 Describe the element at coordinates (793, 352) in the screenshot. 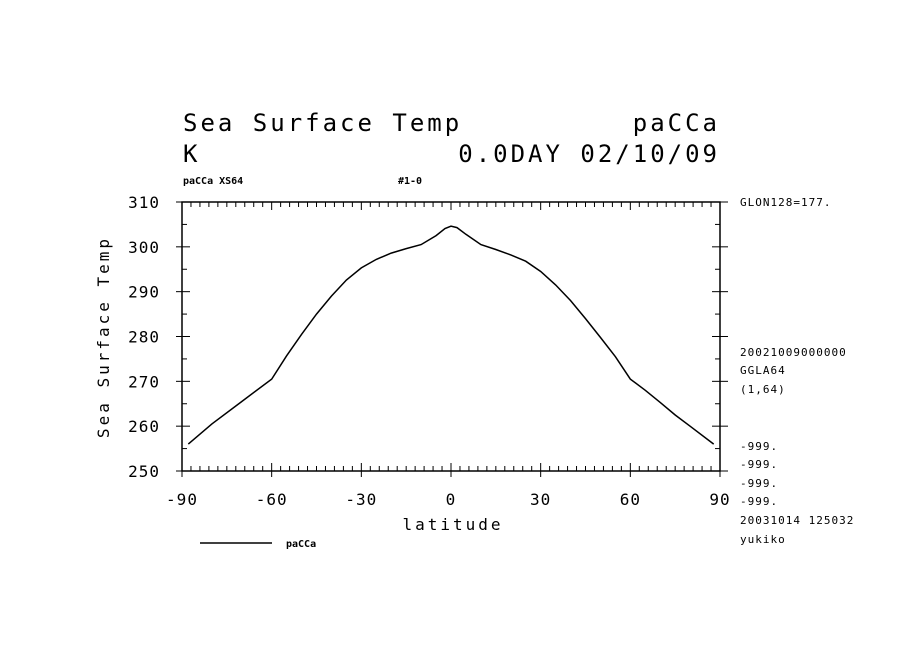

I see `info-meta-date: 20021009000000` at that location.